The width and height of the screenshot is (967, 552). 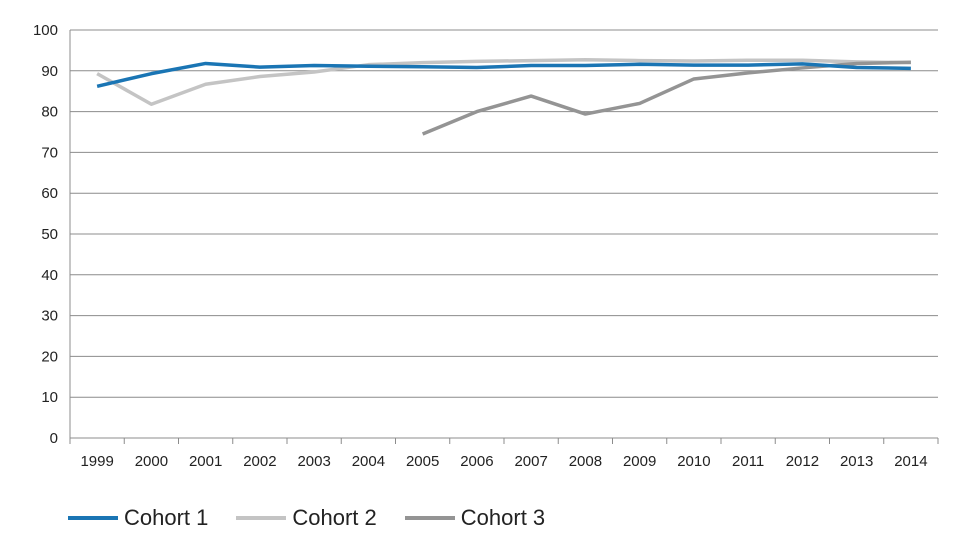 I want to click on x-tick-label: 2005, so click(x=422, y=461).